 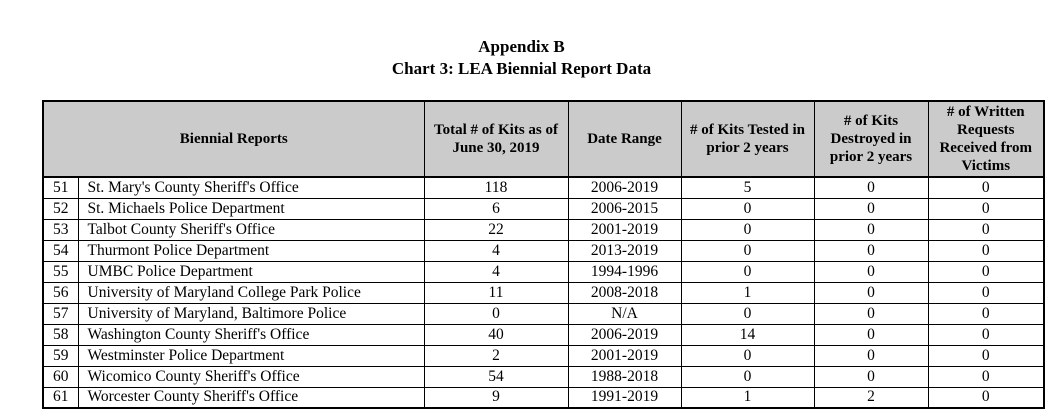 What do you see at coordinates (521, 46) in the screenshot?
I see `title-line-1: Appendix B` at bounding box center [521, 46].